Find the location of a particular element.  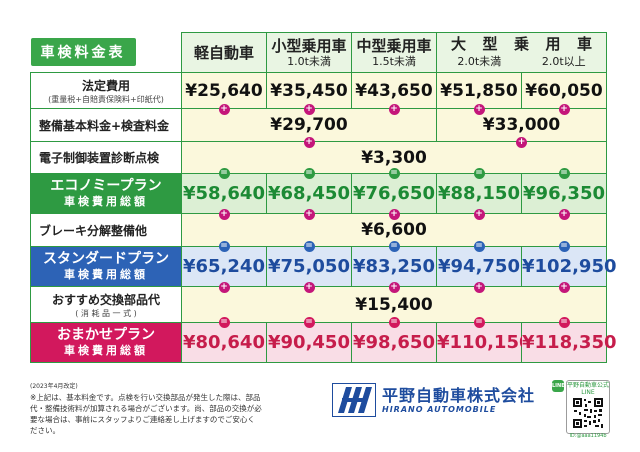

cell-text: ¥25,640 is located at coordinates (224, 90).